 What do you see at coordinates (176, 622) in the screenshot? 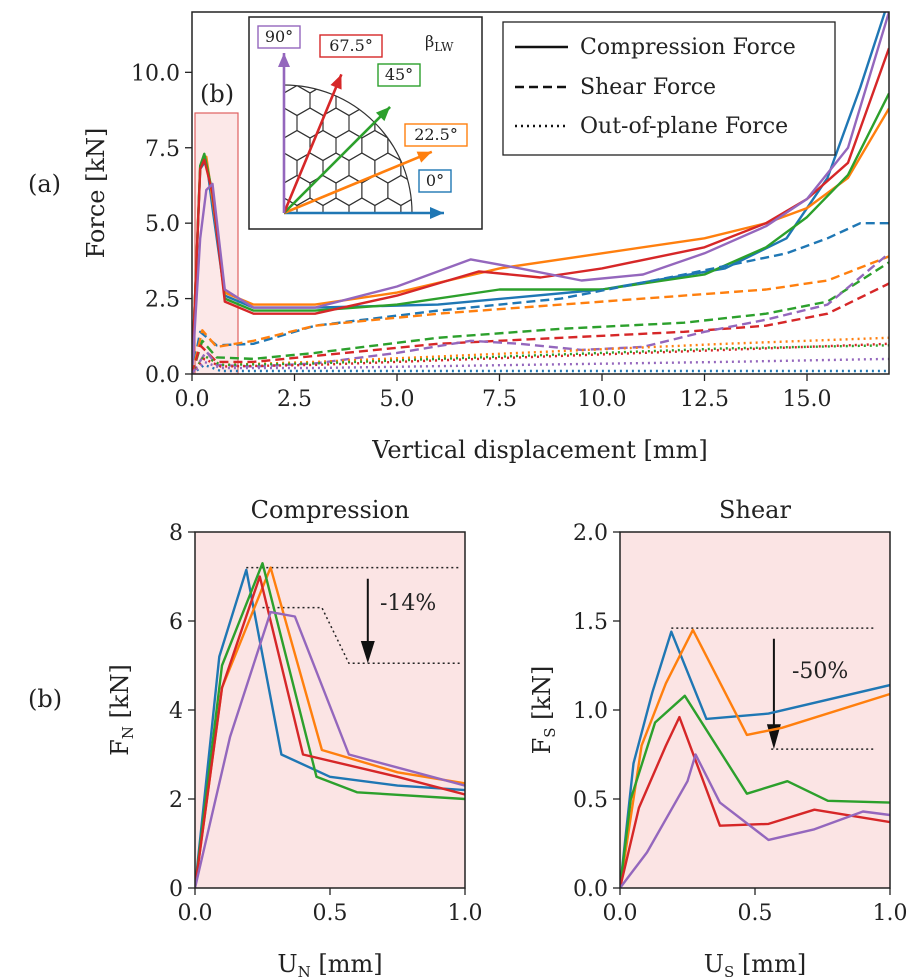
I see `compression-y-tick-label: 6` at bounding box center [176, 622].